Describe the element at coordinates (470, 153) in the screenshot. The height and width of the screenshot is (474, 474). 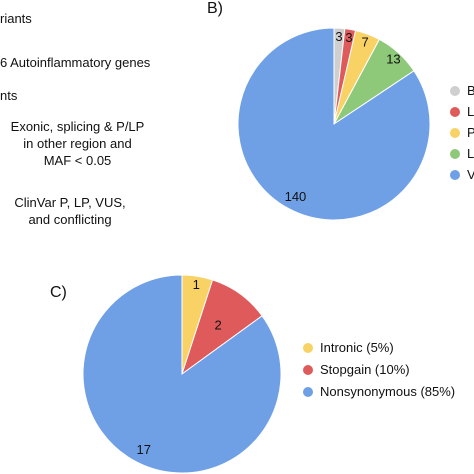
I see `legend-b-label-3: L` at that location.